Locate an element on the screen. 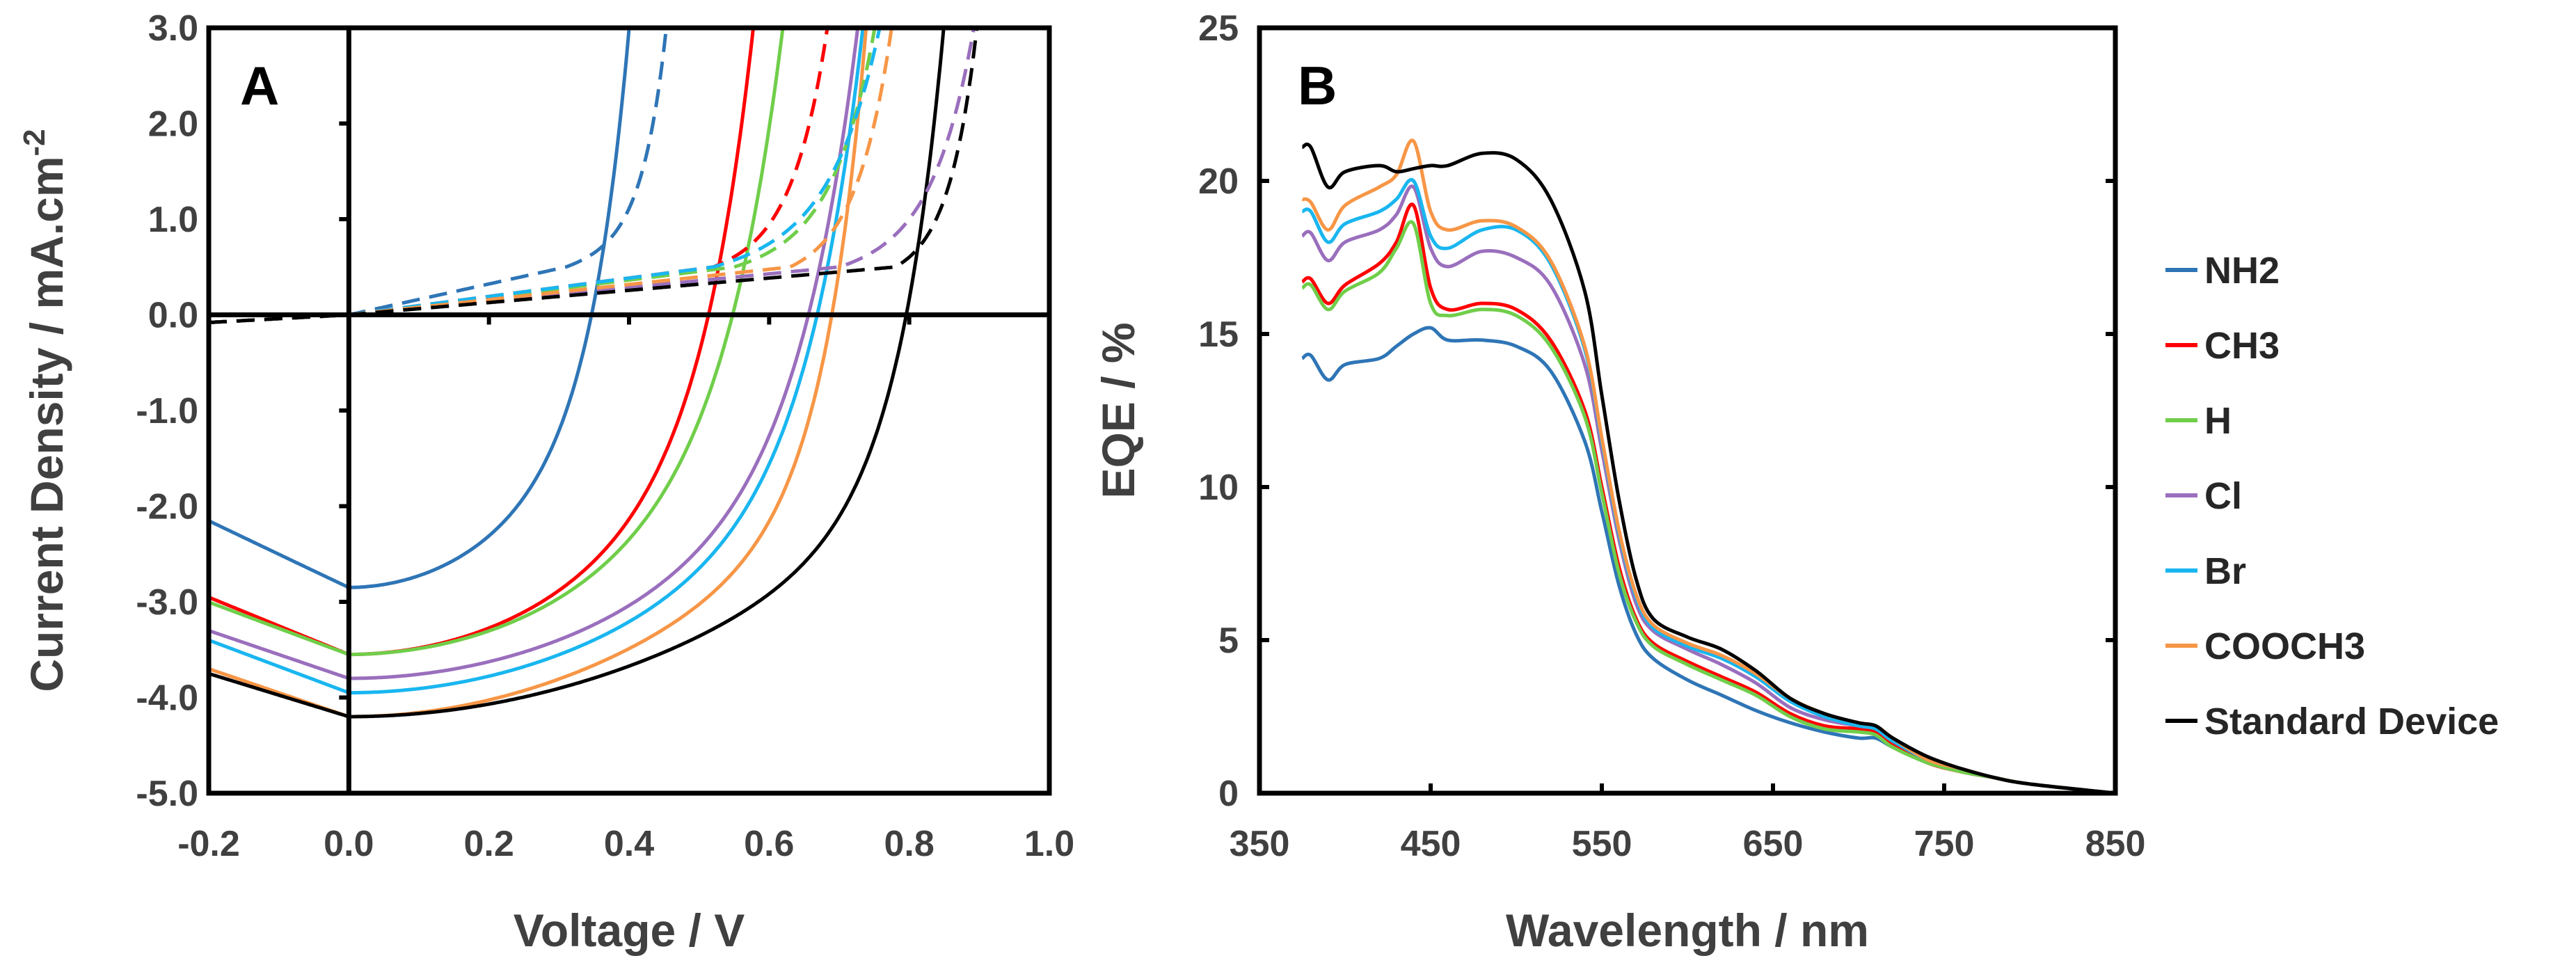 The image size is (2576, 972). legend: NH2 CH3 H Cl Br COOCH3 Standard Device is located at coordinates (2332, 496).